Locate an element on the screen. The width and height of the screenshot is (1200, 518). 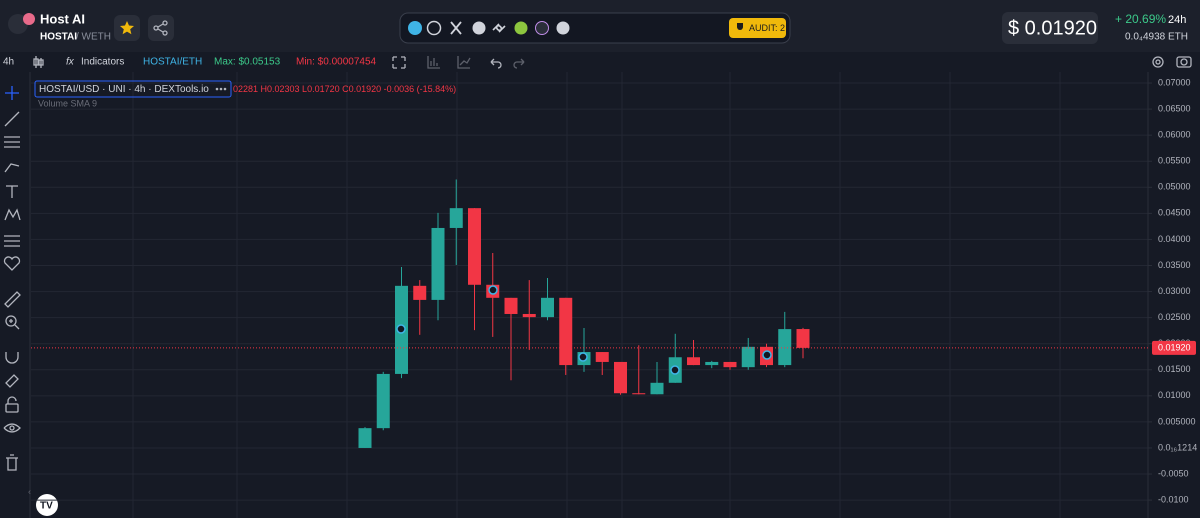
price: $ 0.01920 is located at coordinates (1052, 28).